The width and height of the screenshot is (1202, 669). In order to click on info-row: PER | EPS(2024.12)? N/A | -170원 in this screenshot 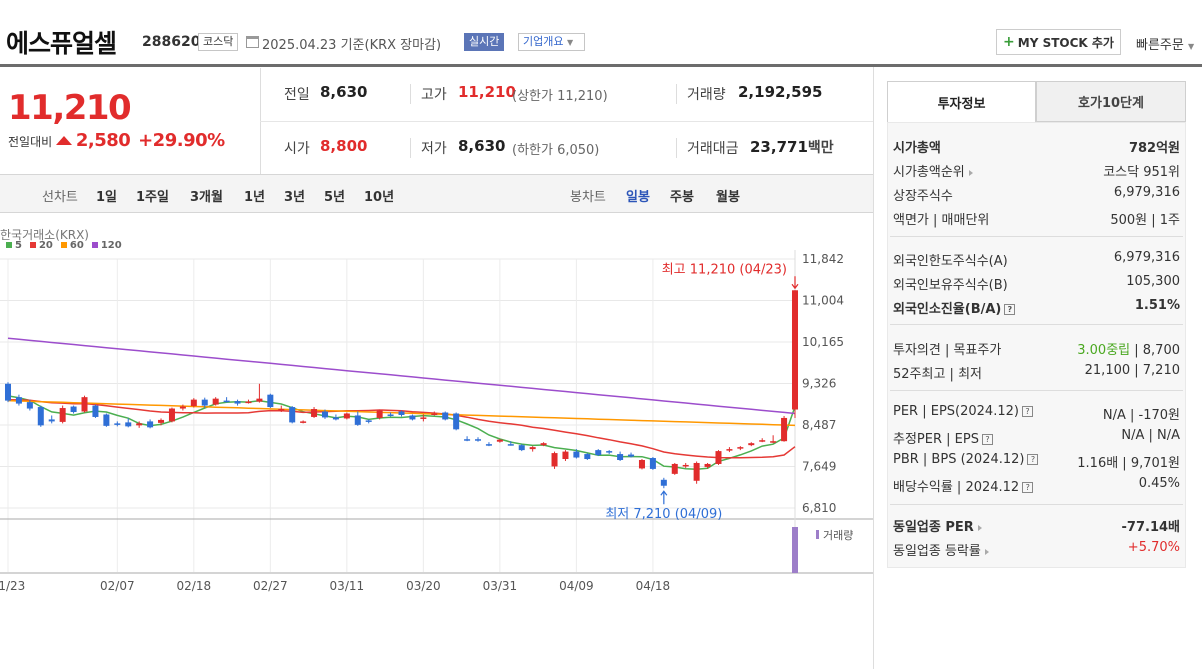, I will do `click(1036, 413)`.